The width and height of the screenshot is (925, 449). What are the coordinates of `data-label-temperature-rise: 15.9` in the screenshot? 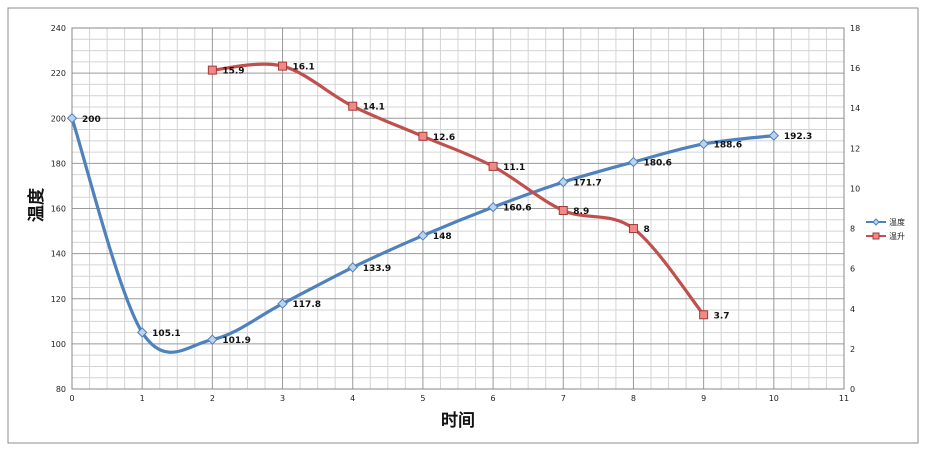 It's located at (233, 72).